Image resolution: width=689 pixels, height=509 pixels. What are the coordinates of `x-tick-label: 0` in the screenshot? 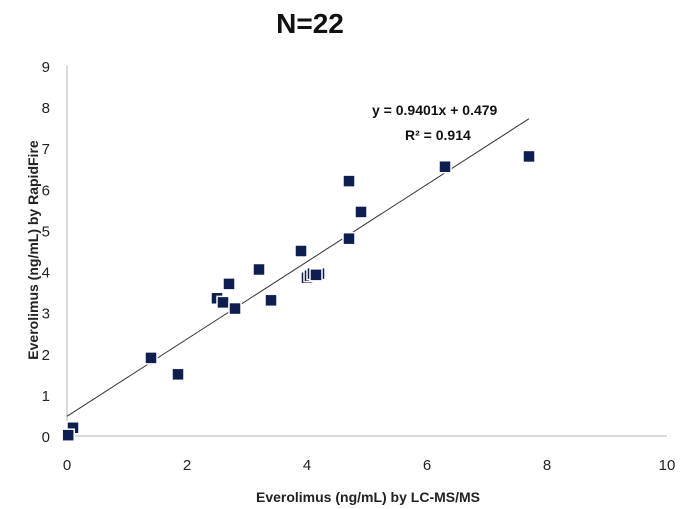 It's located at (67, 465).